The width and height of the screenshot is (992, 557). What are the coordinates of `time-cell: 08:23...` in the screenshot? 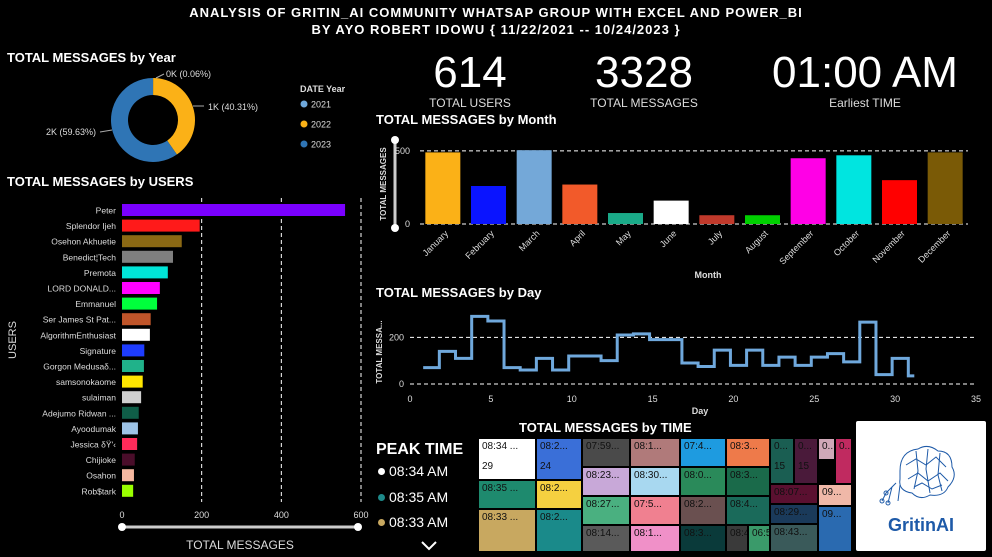 It's located at (606, 481).